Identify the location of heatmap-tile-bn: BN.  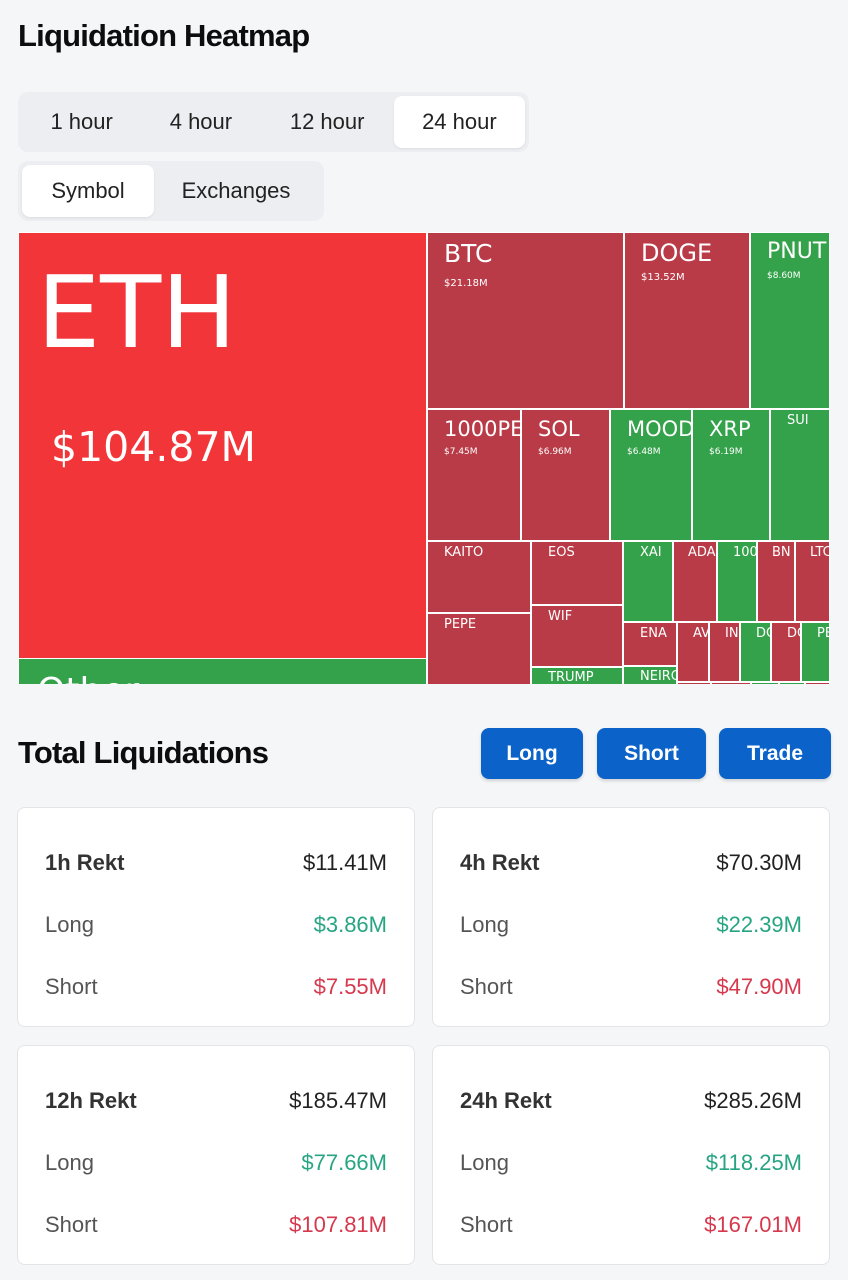
(776, 581).